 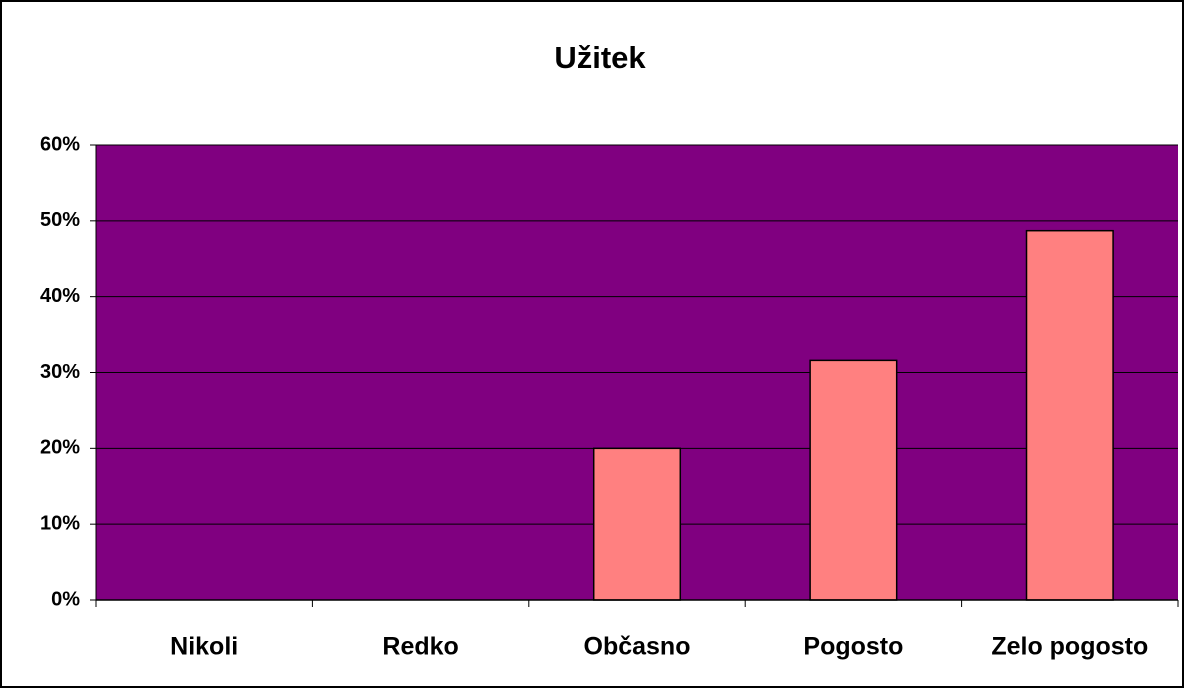 What do you see at coordinates (60, 523) in the screenshot?
I see `y-tick-label: 10%` at bounding box center [60, 523].